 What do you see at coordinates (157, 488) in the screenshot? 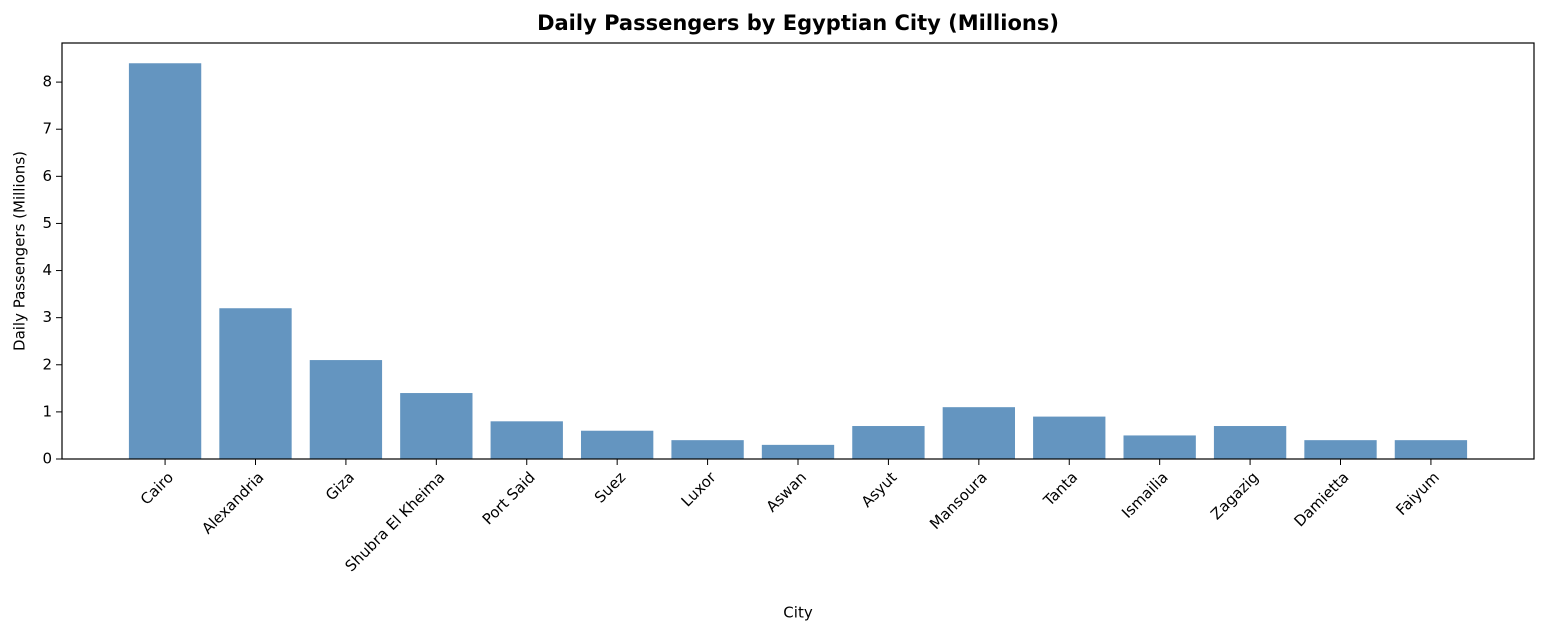
I see `x-tick-label: Cairo` at bounding box center [157, 488].